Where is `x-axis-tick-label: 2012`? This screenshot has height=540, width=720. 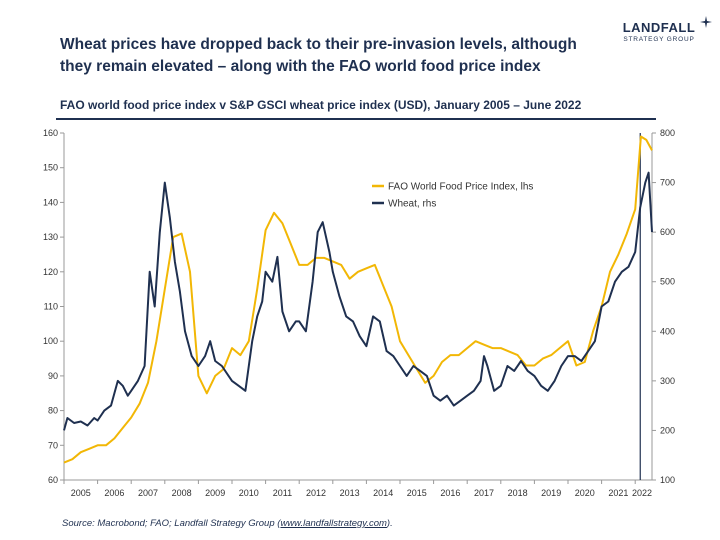
x-axis-tick-label: 2012 is located at coordinates (316, 493).